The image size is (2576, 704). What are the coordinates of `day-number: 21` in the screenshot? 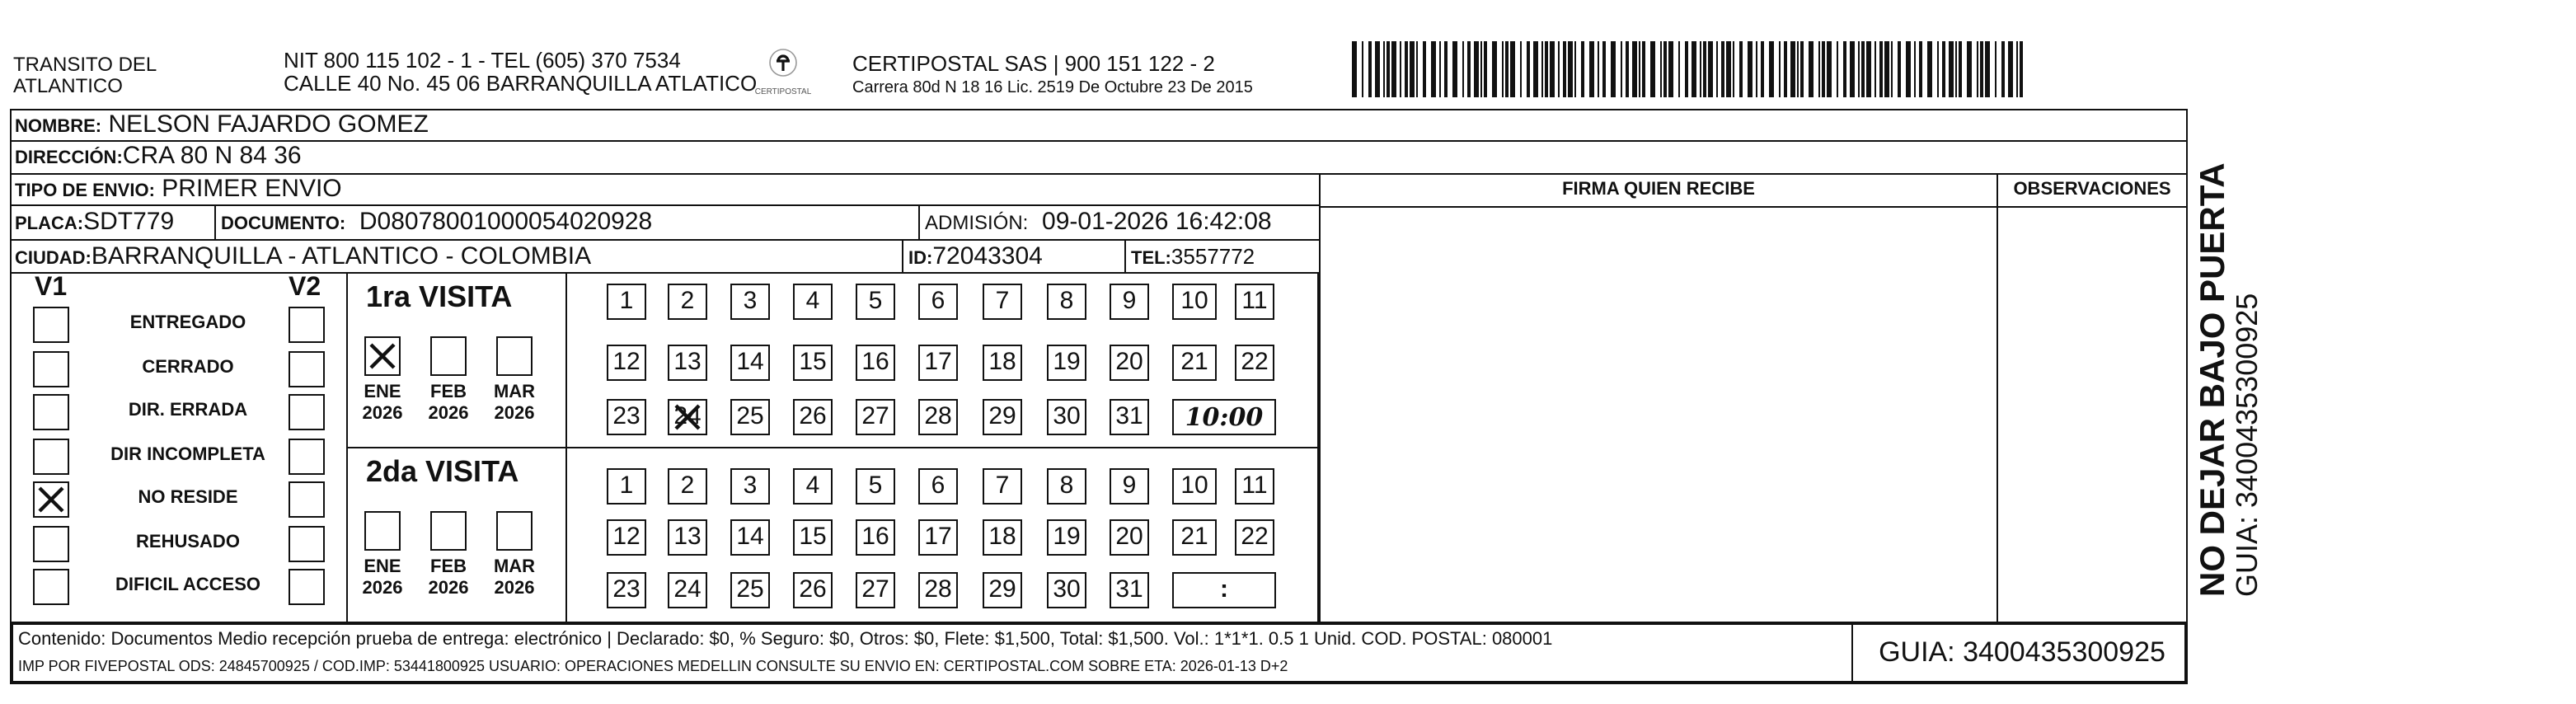 It's located at (1194, 537).